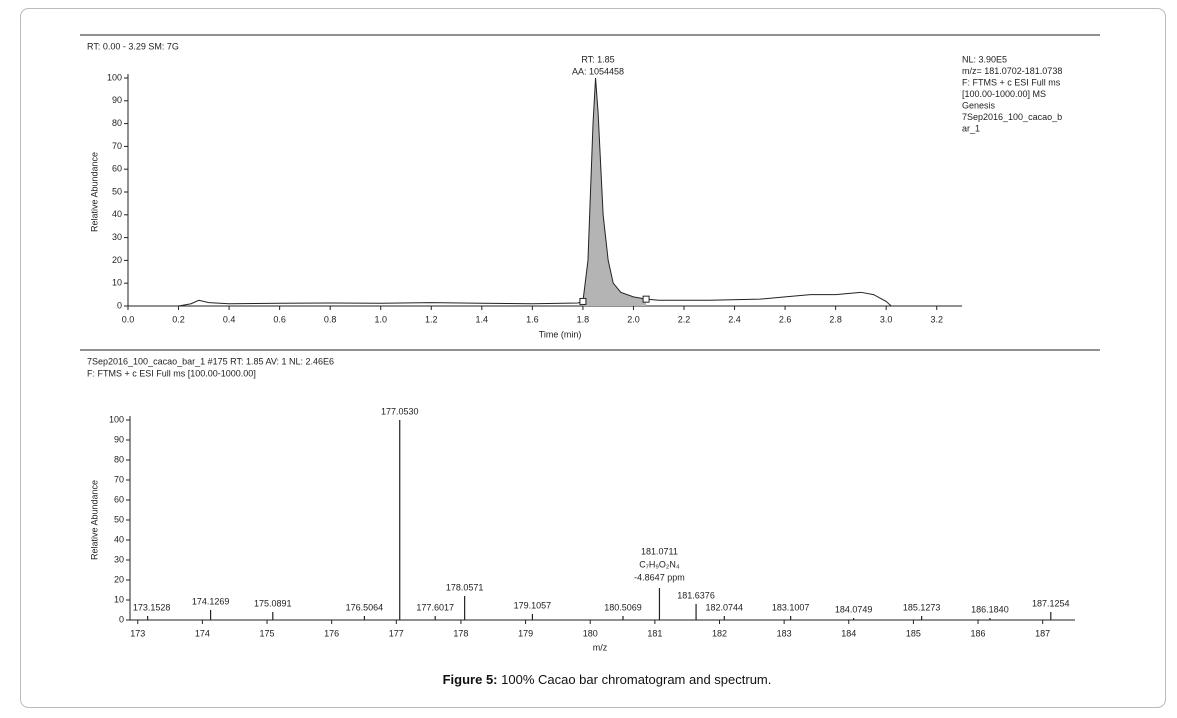 The width and height of the screenshot is (1177, 718). What do you see at coordinates (1004, 94) in the screenshot?
I see `info-note: [100.00-1000.00] MS` at bounding box center [1004, 94].